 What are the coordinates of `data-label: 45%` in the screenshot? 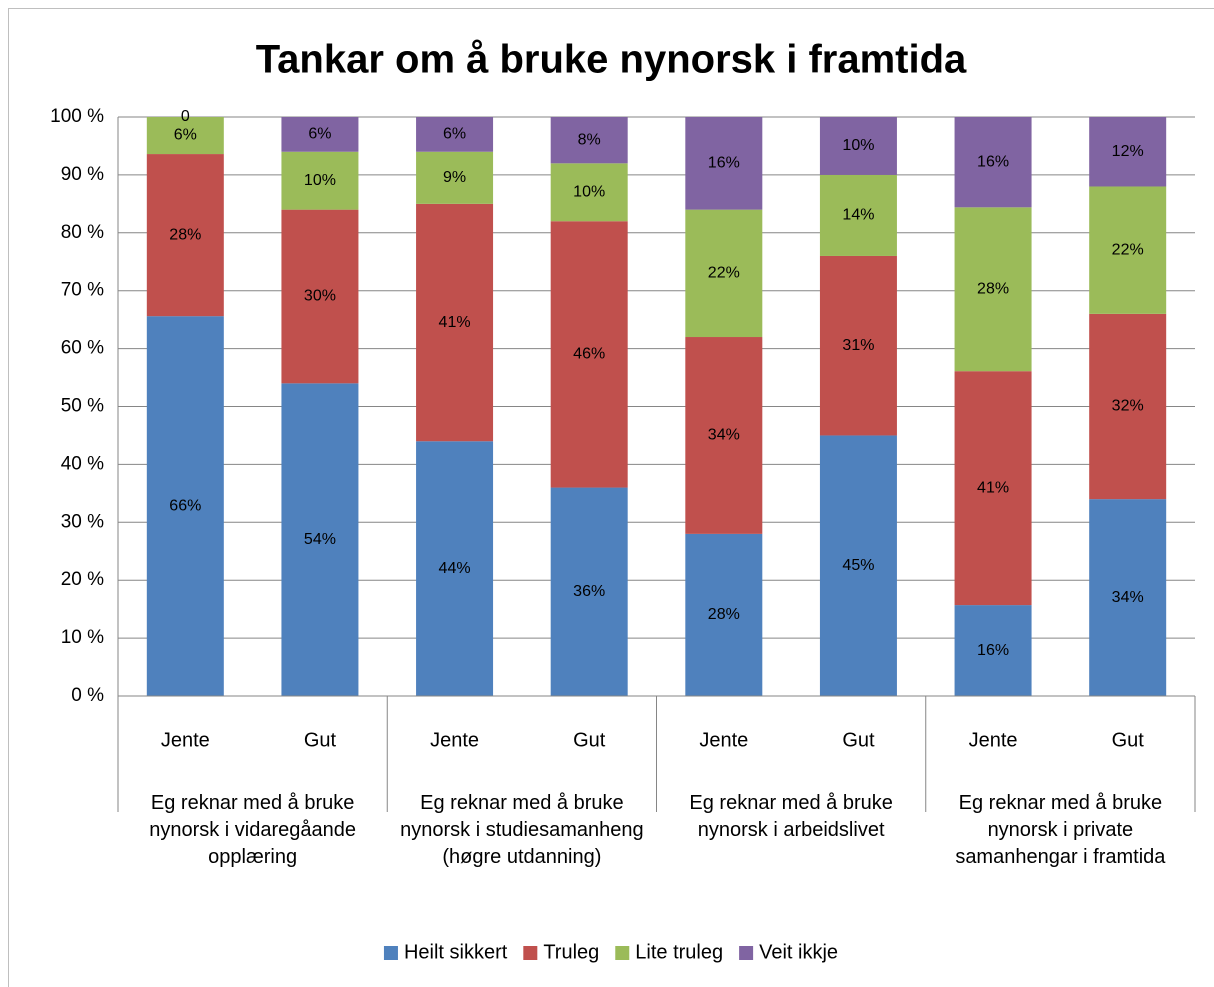 It's located at (858, 565).